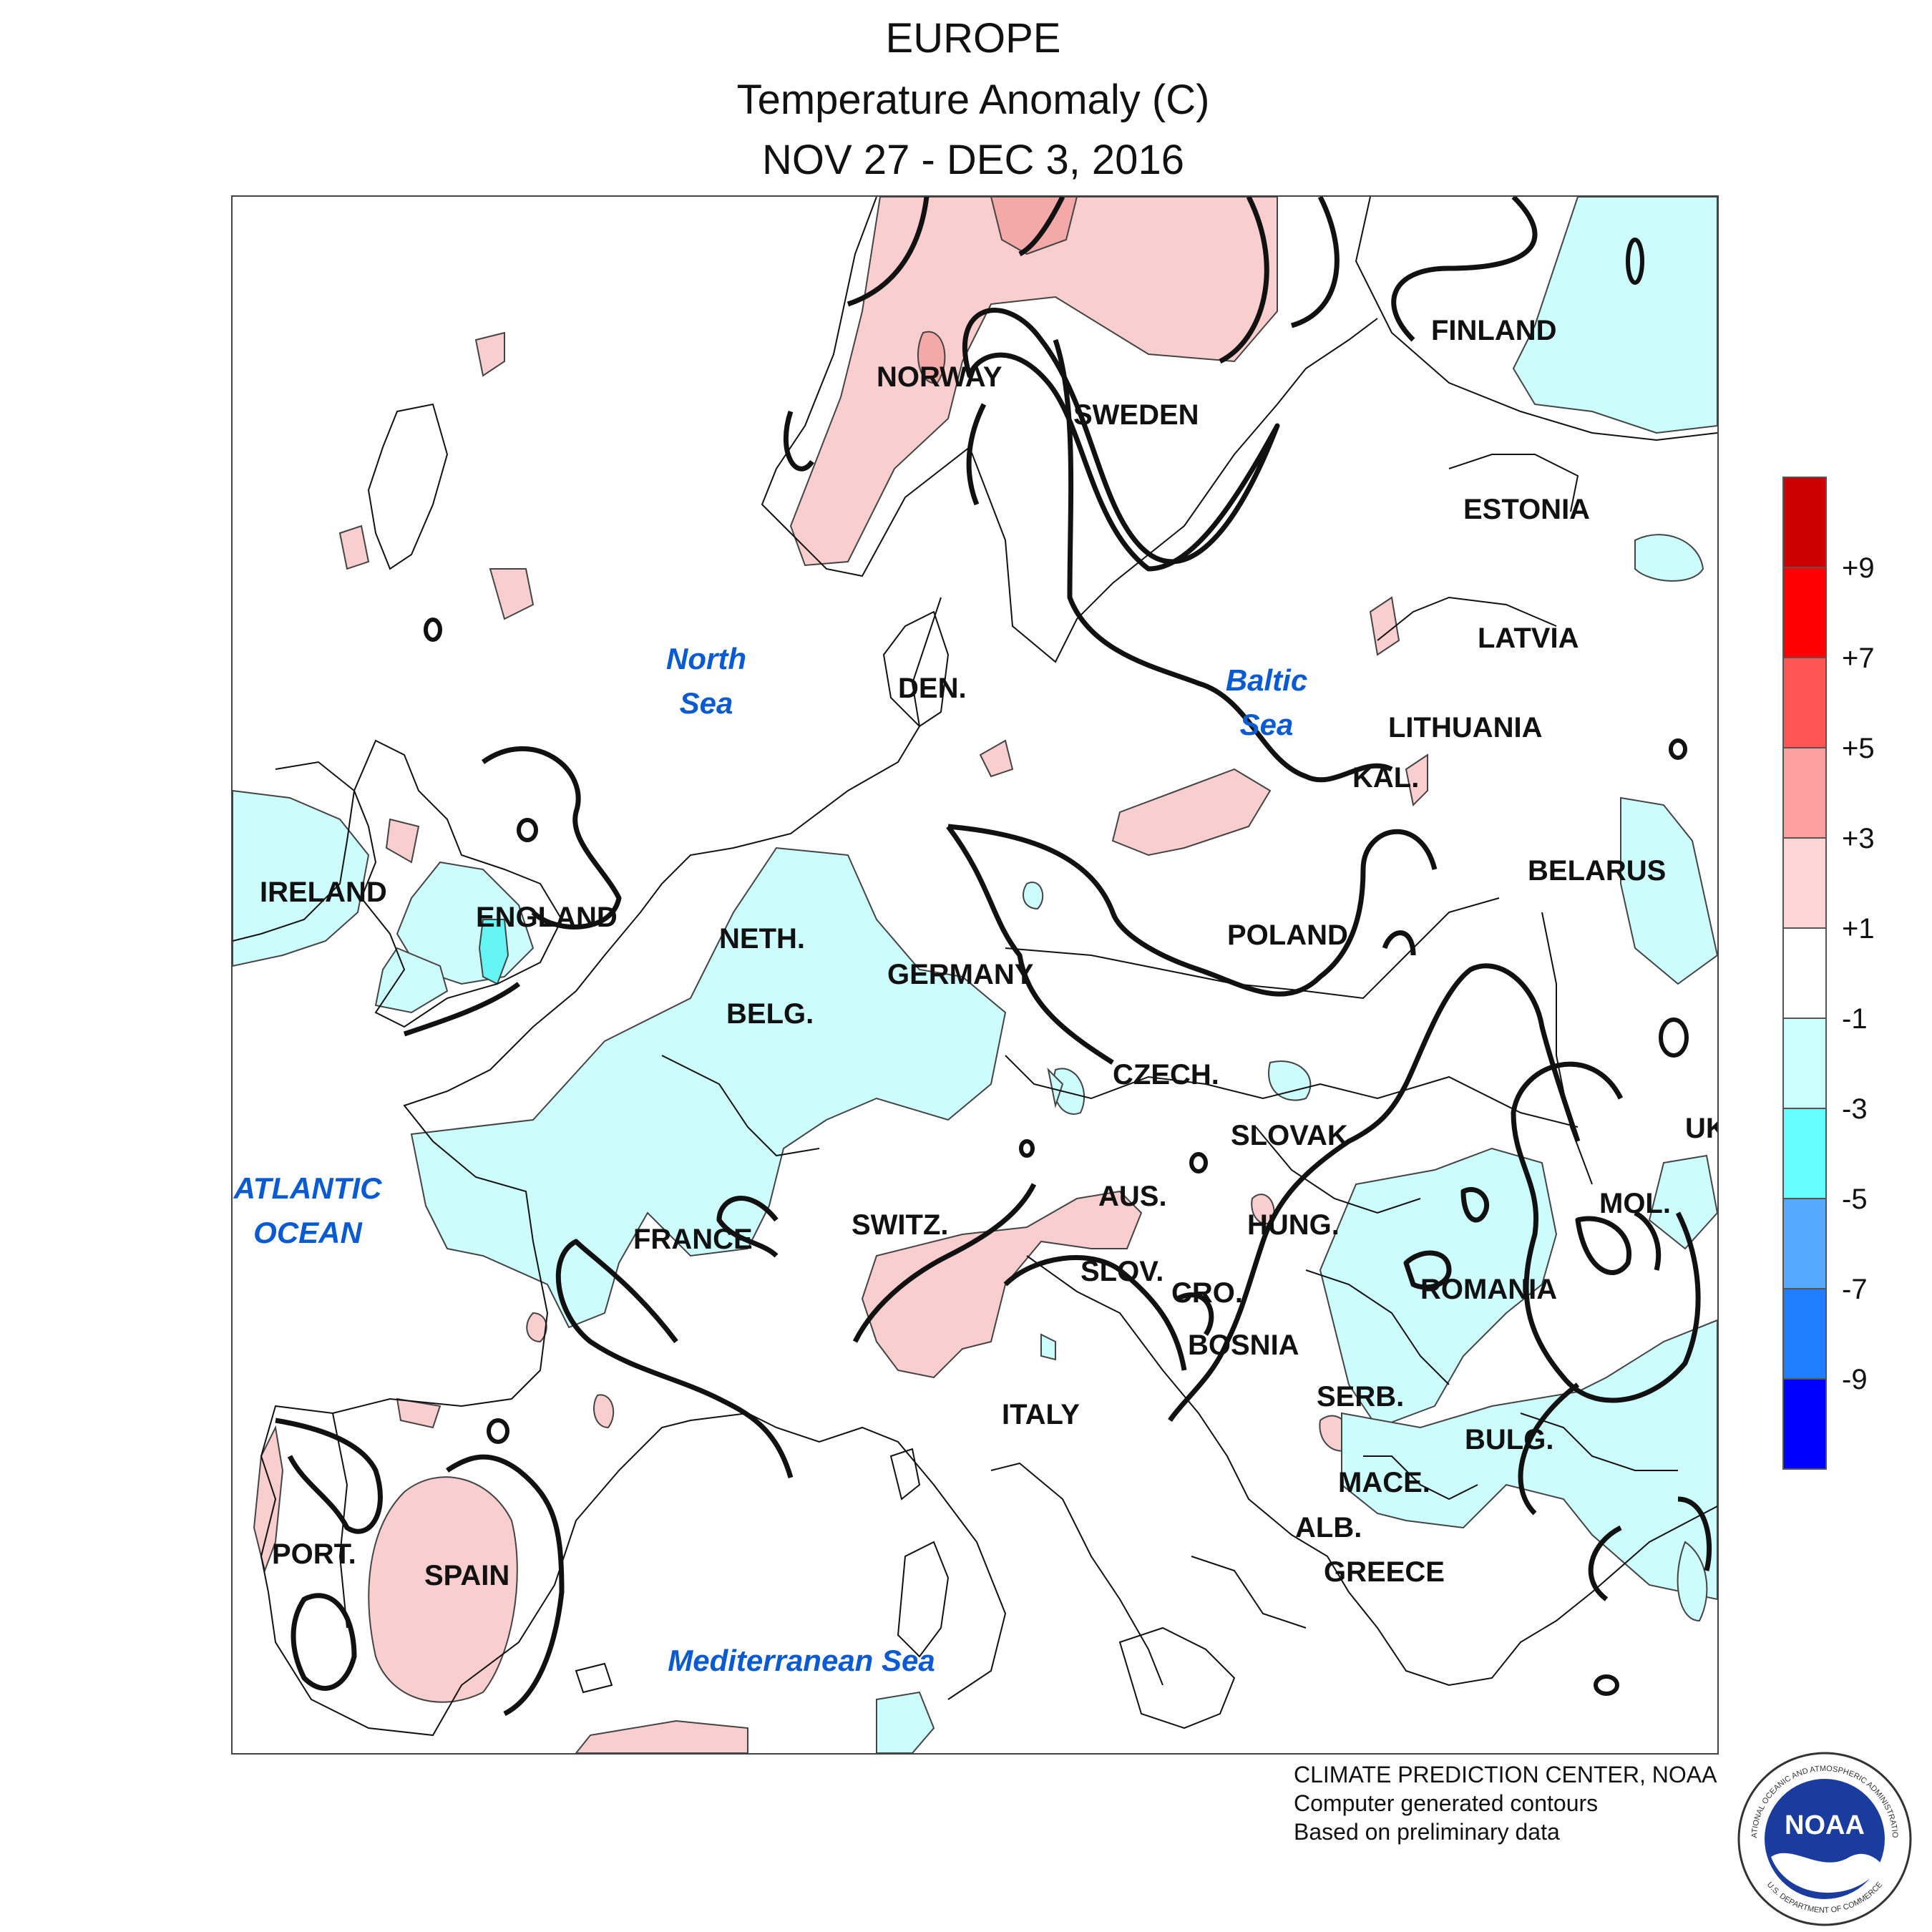 The width and height of the screenshot is (1932, 1932). What do you see at coordinates (1614, 315) in the screenshot?
I see `finland-cool-area` at bounding box center [1614, 315].